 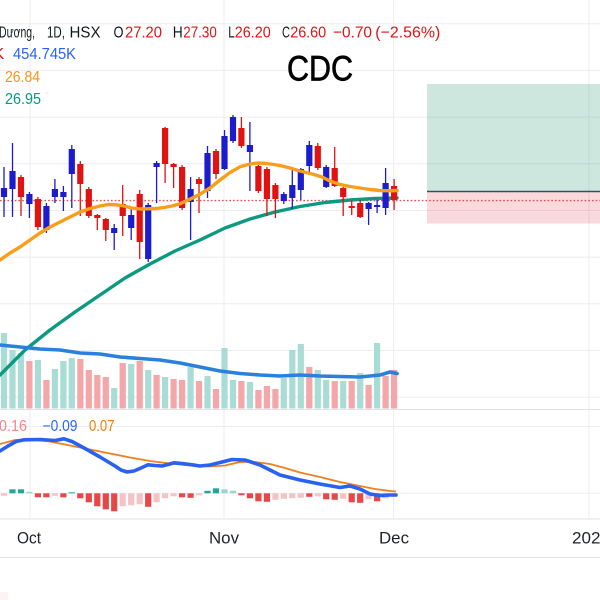 I want to click on svg-text: 0.07, so click(x=102, y=426).